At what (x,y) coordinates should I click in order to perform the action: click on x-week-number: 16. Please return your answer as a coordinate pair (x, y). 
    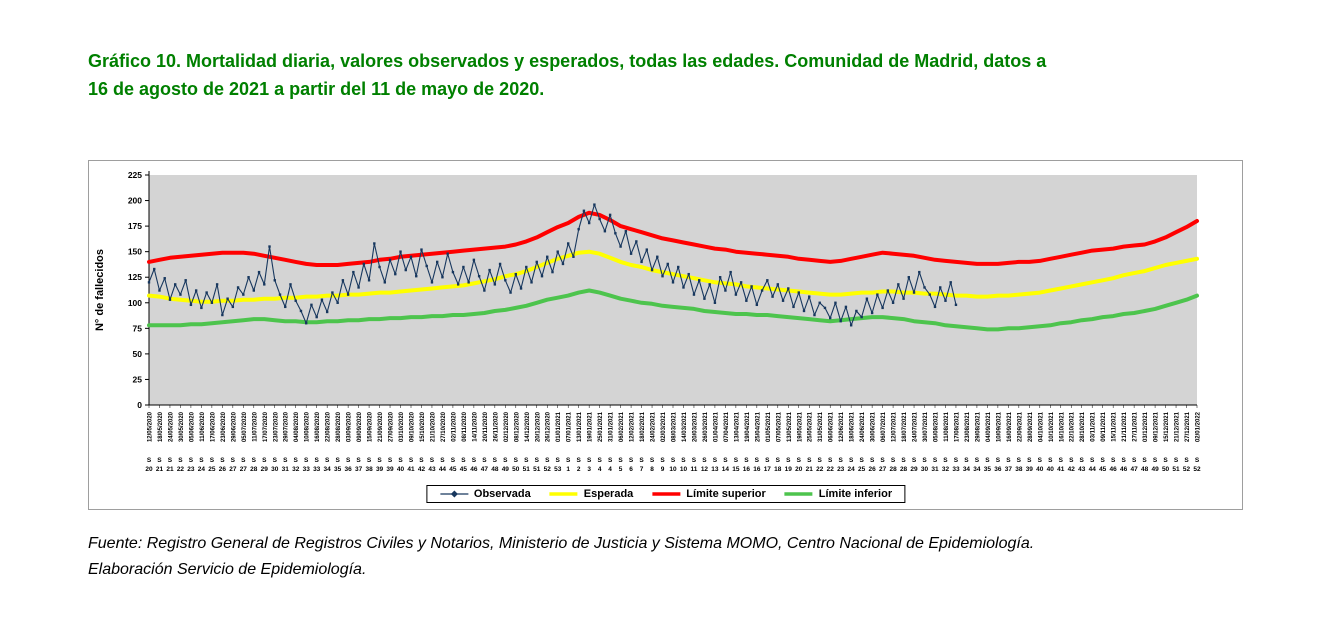
    Looking at the image, I should click on (757, 469).